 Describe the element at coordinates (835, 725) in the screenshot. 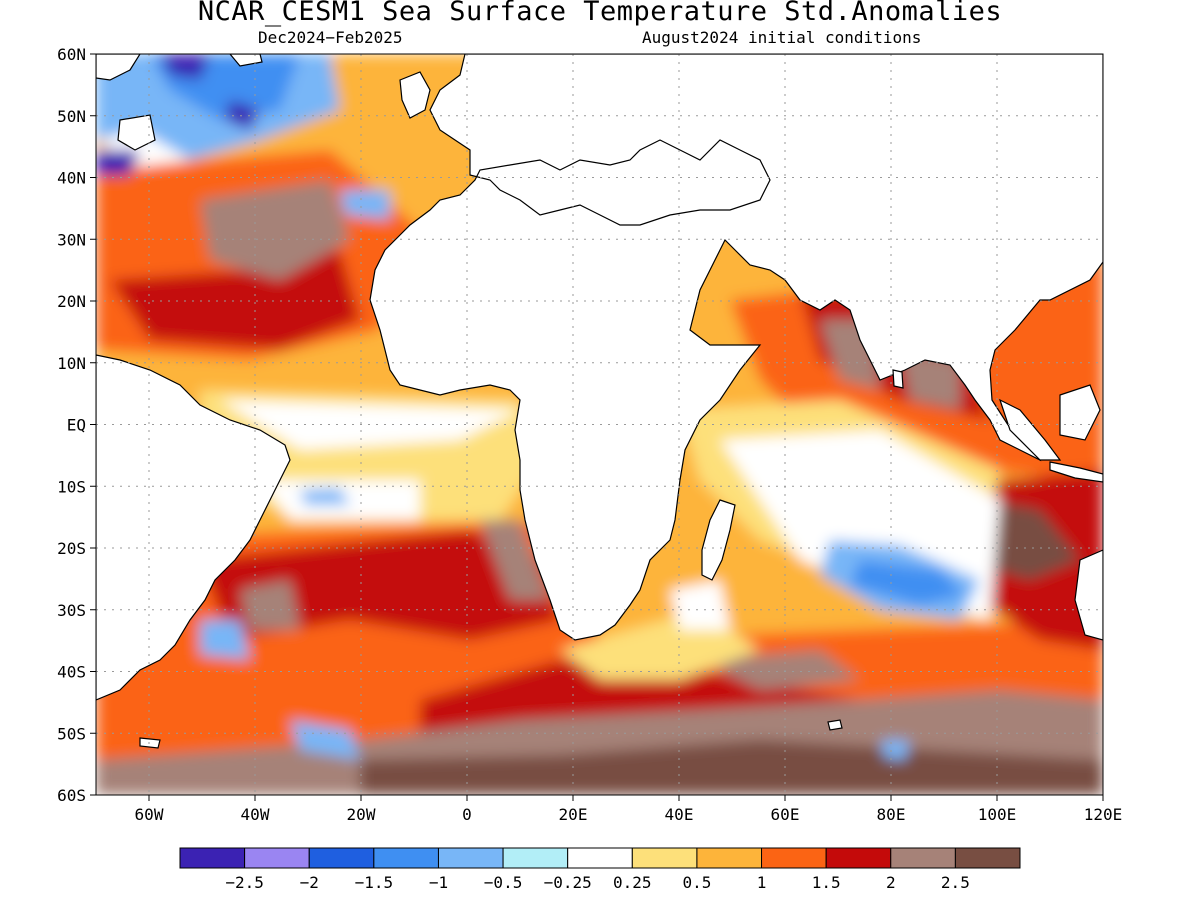

I see `kerguelen-islands` at that location.